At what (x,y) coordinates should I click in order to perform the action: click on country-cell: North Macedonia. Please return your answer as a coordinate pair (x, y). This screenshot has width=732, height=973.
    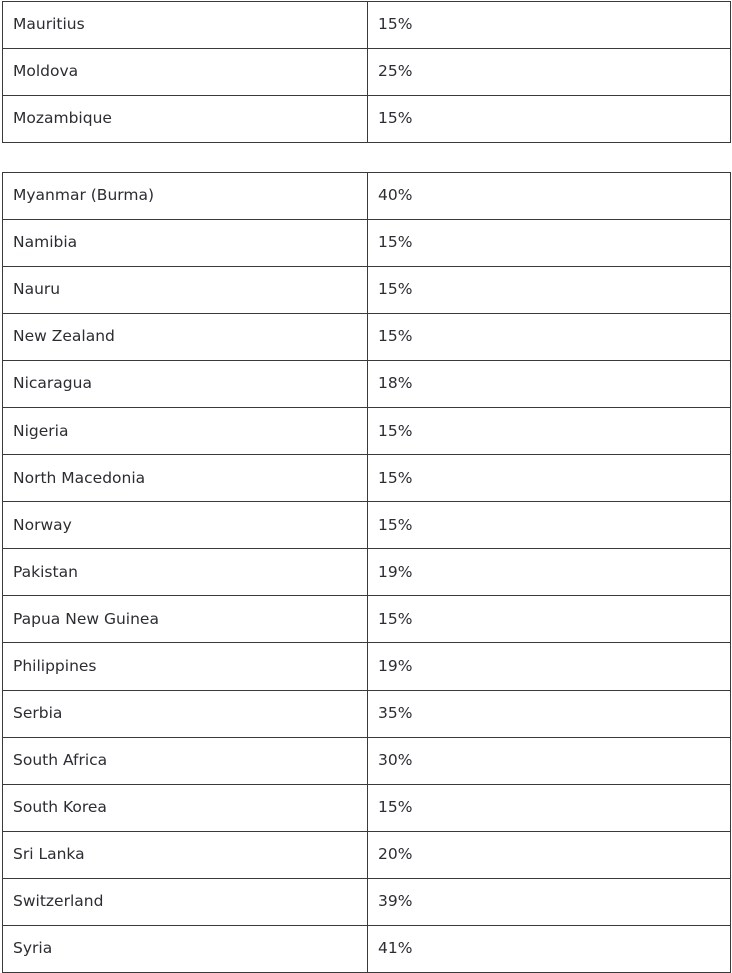
    Looking at the image, I should click on (185, 478).